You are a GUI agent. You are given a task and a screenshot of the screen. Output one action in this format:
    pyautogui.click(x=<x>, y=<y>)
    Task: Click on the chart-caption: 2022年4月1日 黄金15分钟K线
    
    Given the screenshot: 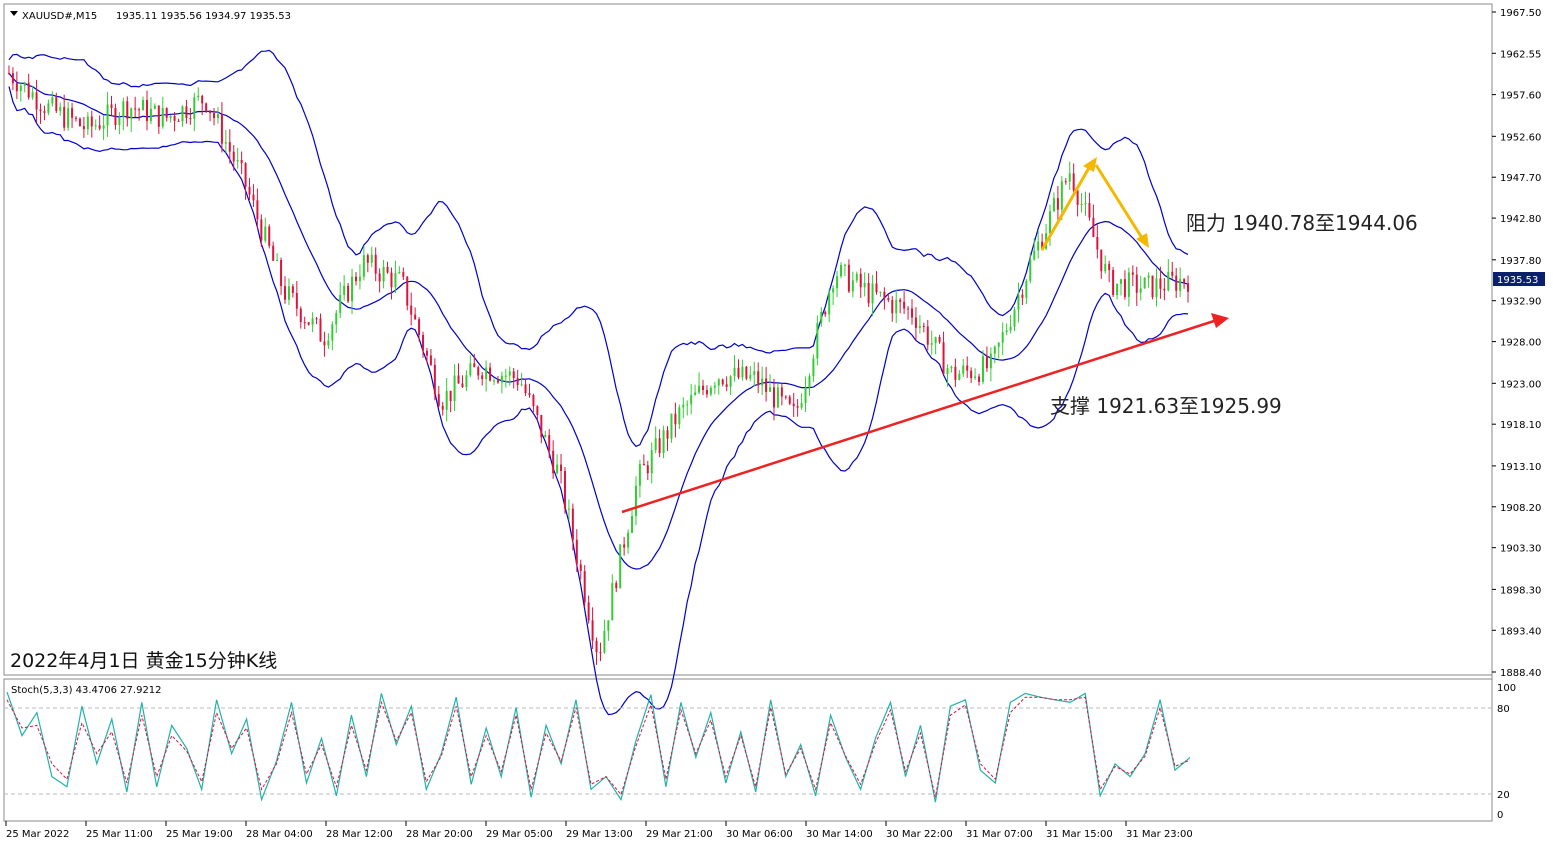 What is the action you would take?
    pyautogui.click(x=143, y=661)
    